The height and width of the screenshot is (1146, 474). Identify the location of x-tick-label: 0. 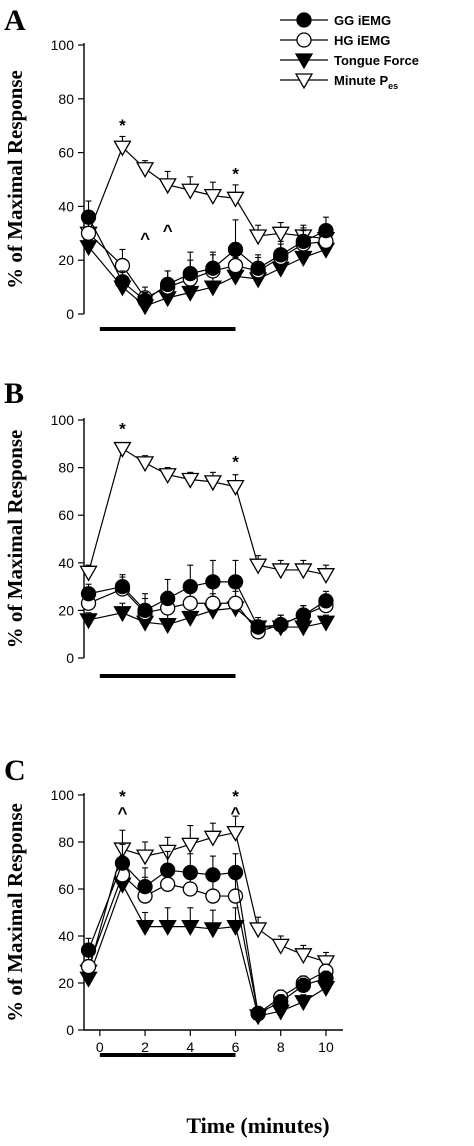
(100, 1047).